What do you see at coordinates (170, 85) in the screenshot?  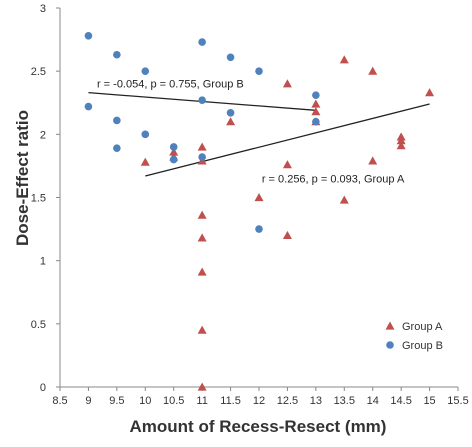 I see `trendline-label: r = -0.054, p = 0.755, Group B` at bounding box center [170, 85].